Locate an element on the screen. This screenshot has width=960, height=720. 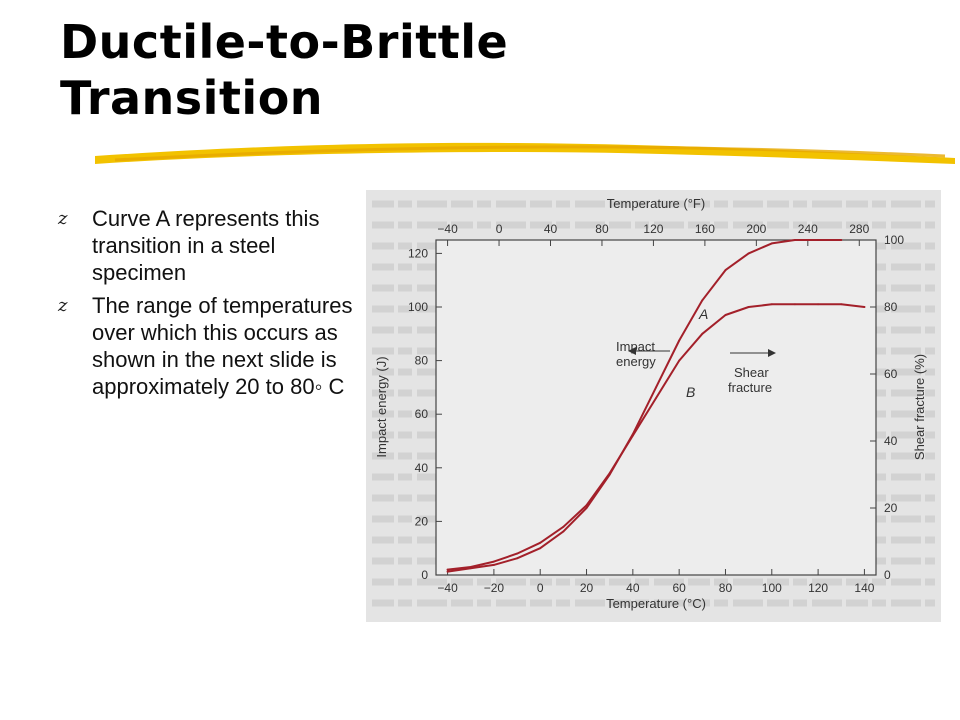
curve-label-b: B is located at coordinates (690, 392).